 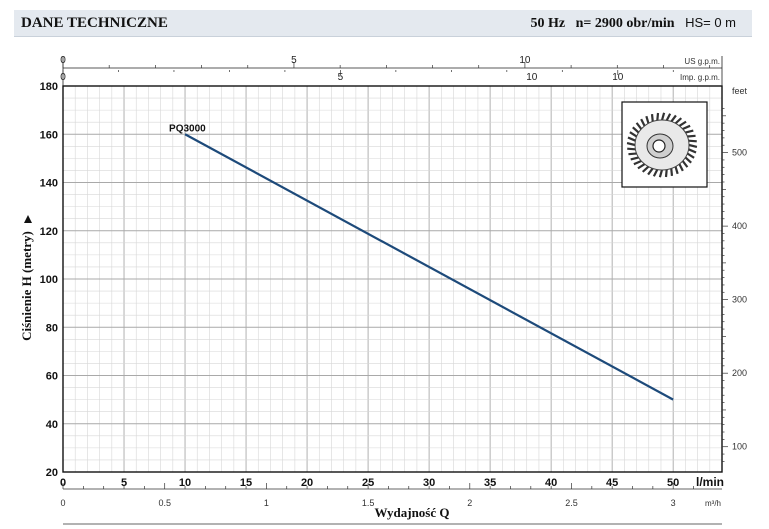 I want to click on x-tick-label: 20, so click(x=307, y=483).